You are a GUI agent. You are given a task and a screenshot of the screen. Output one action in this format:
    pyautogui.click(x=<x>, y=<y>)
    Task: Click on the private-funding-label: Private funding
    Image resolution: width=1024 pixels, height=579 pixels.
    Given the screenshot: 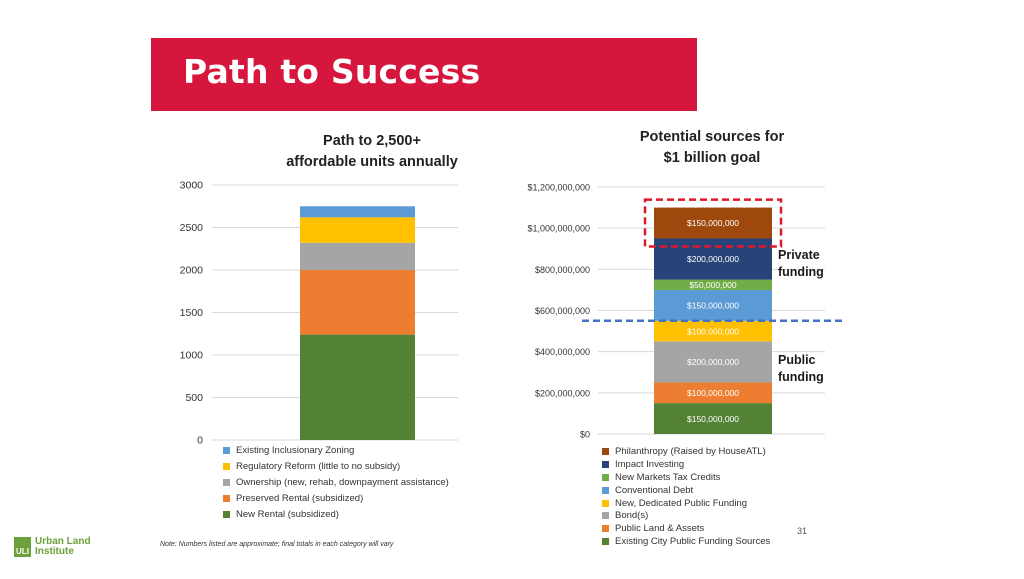 What is the action you would take?
    pyautogui.click(x=801, y=264)
    